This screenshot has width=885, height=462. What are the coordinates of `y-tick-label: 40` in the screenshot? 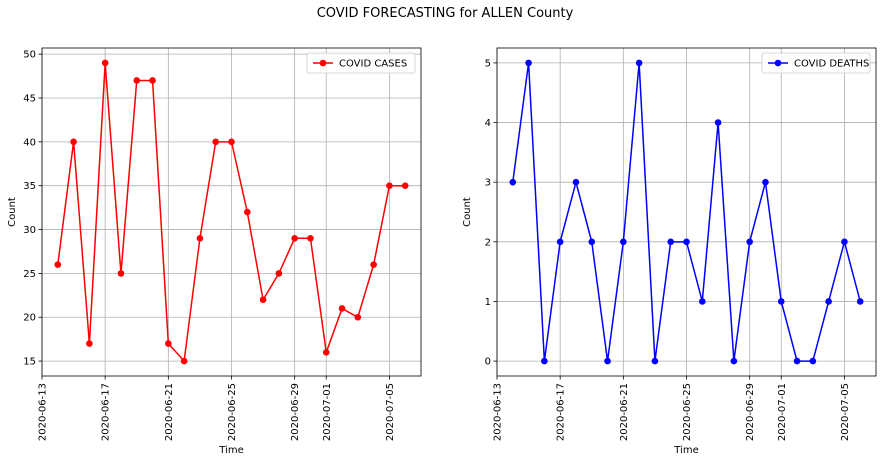 It's located at (29, 142).